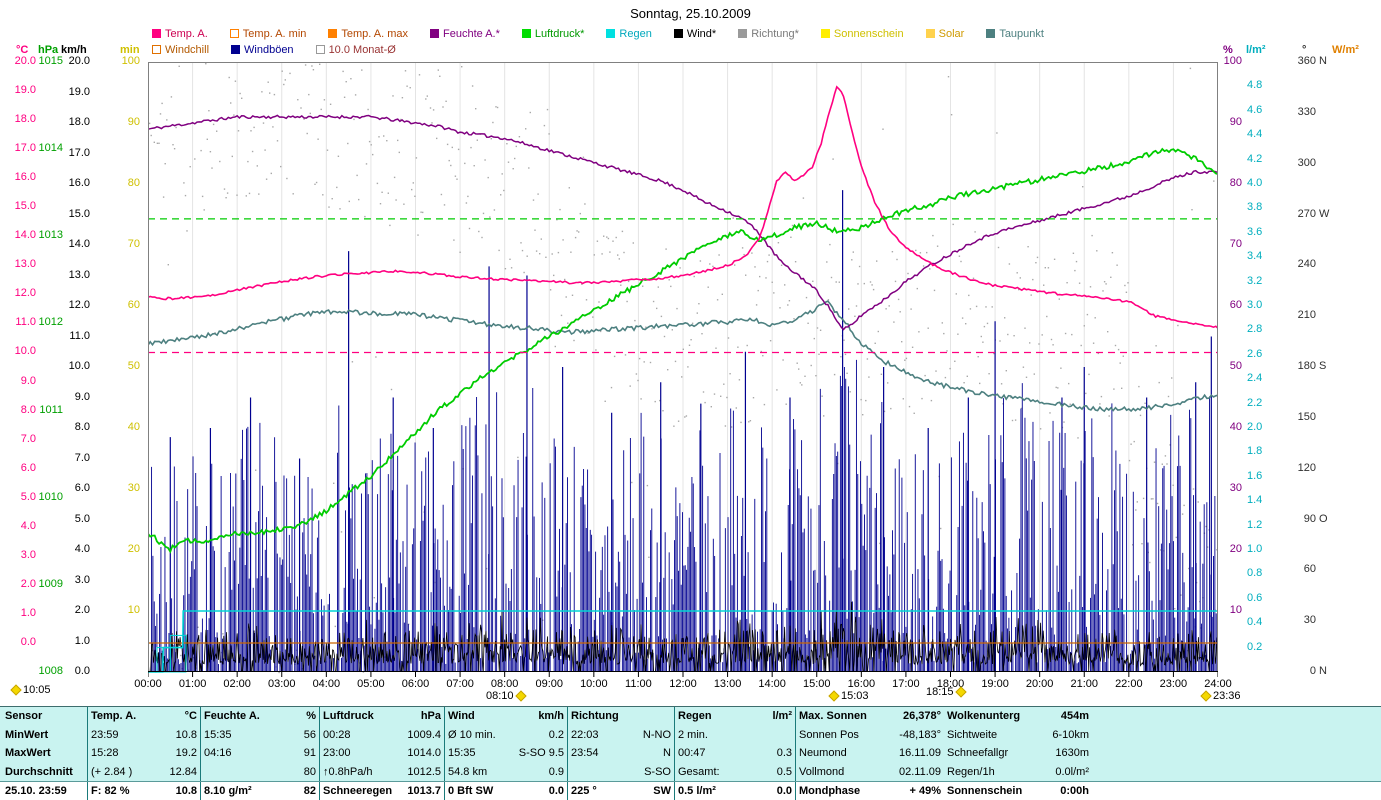  I want to click on axis-tick-label: 1009, so click(50, 583).